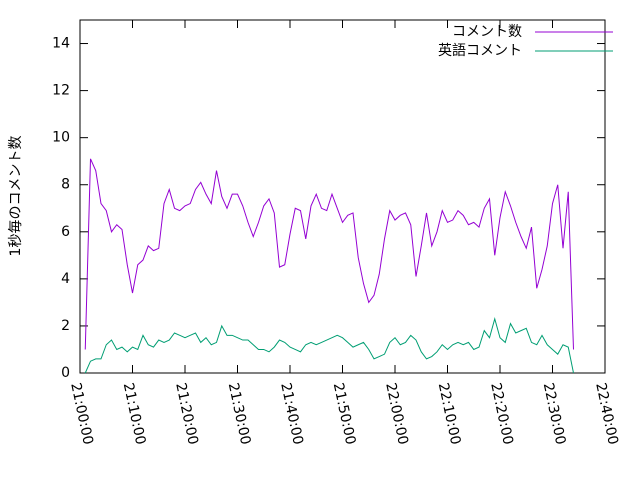 This screenshot has width=640, height=480. What do you see at coordinates (65, 185) in the screenshot?
I see `y-tick-label: 8` at bounding box center [65, 185].